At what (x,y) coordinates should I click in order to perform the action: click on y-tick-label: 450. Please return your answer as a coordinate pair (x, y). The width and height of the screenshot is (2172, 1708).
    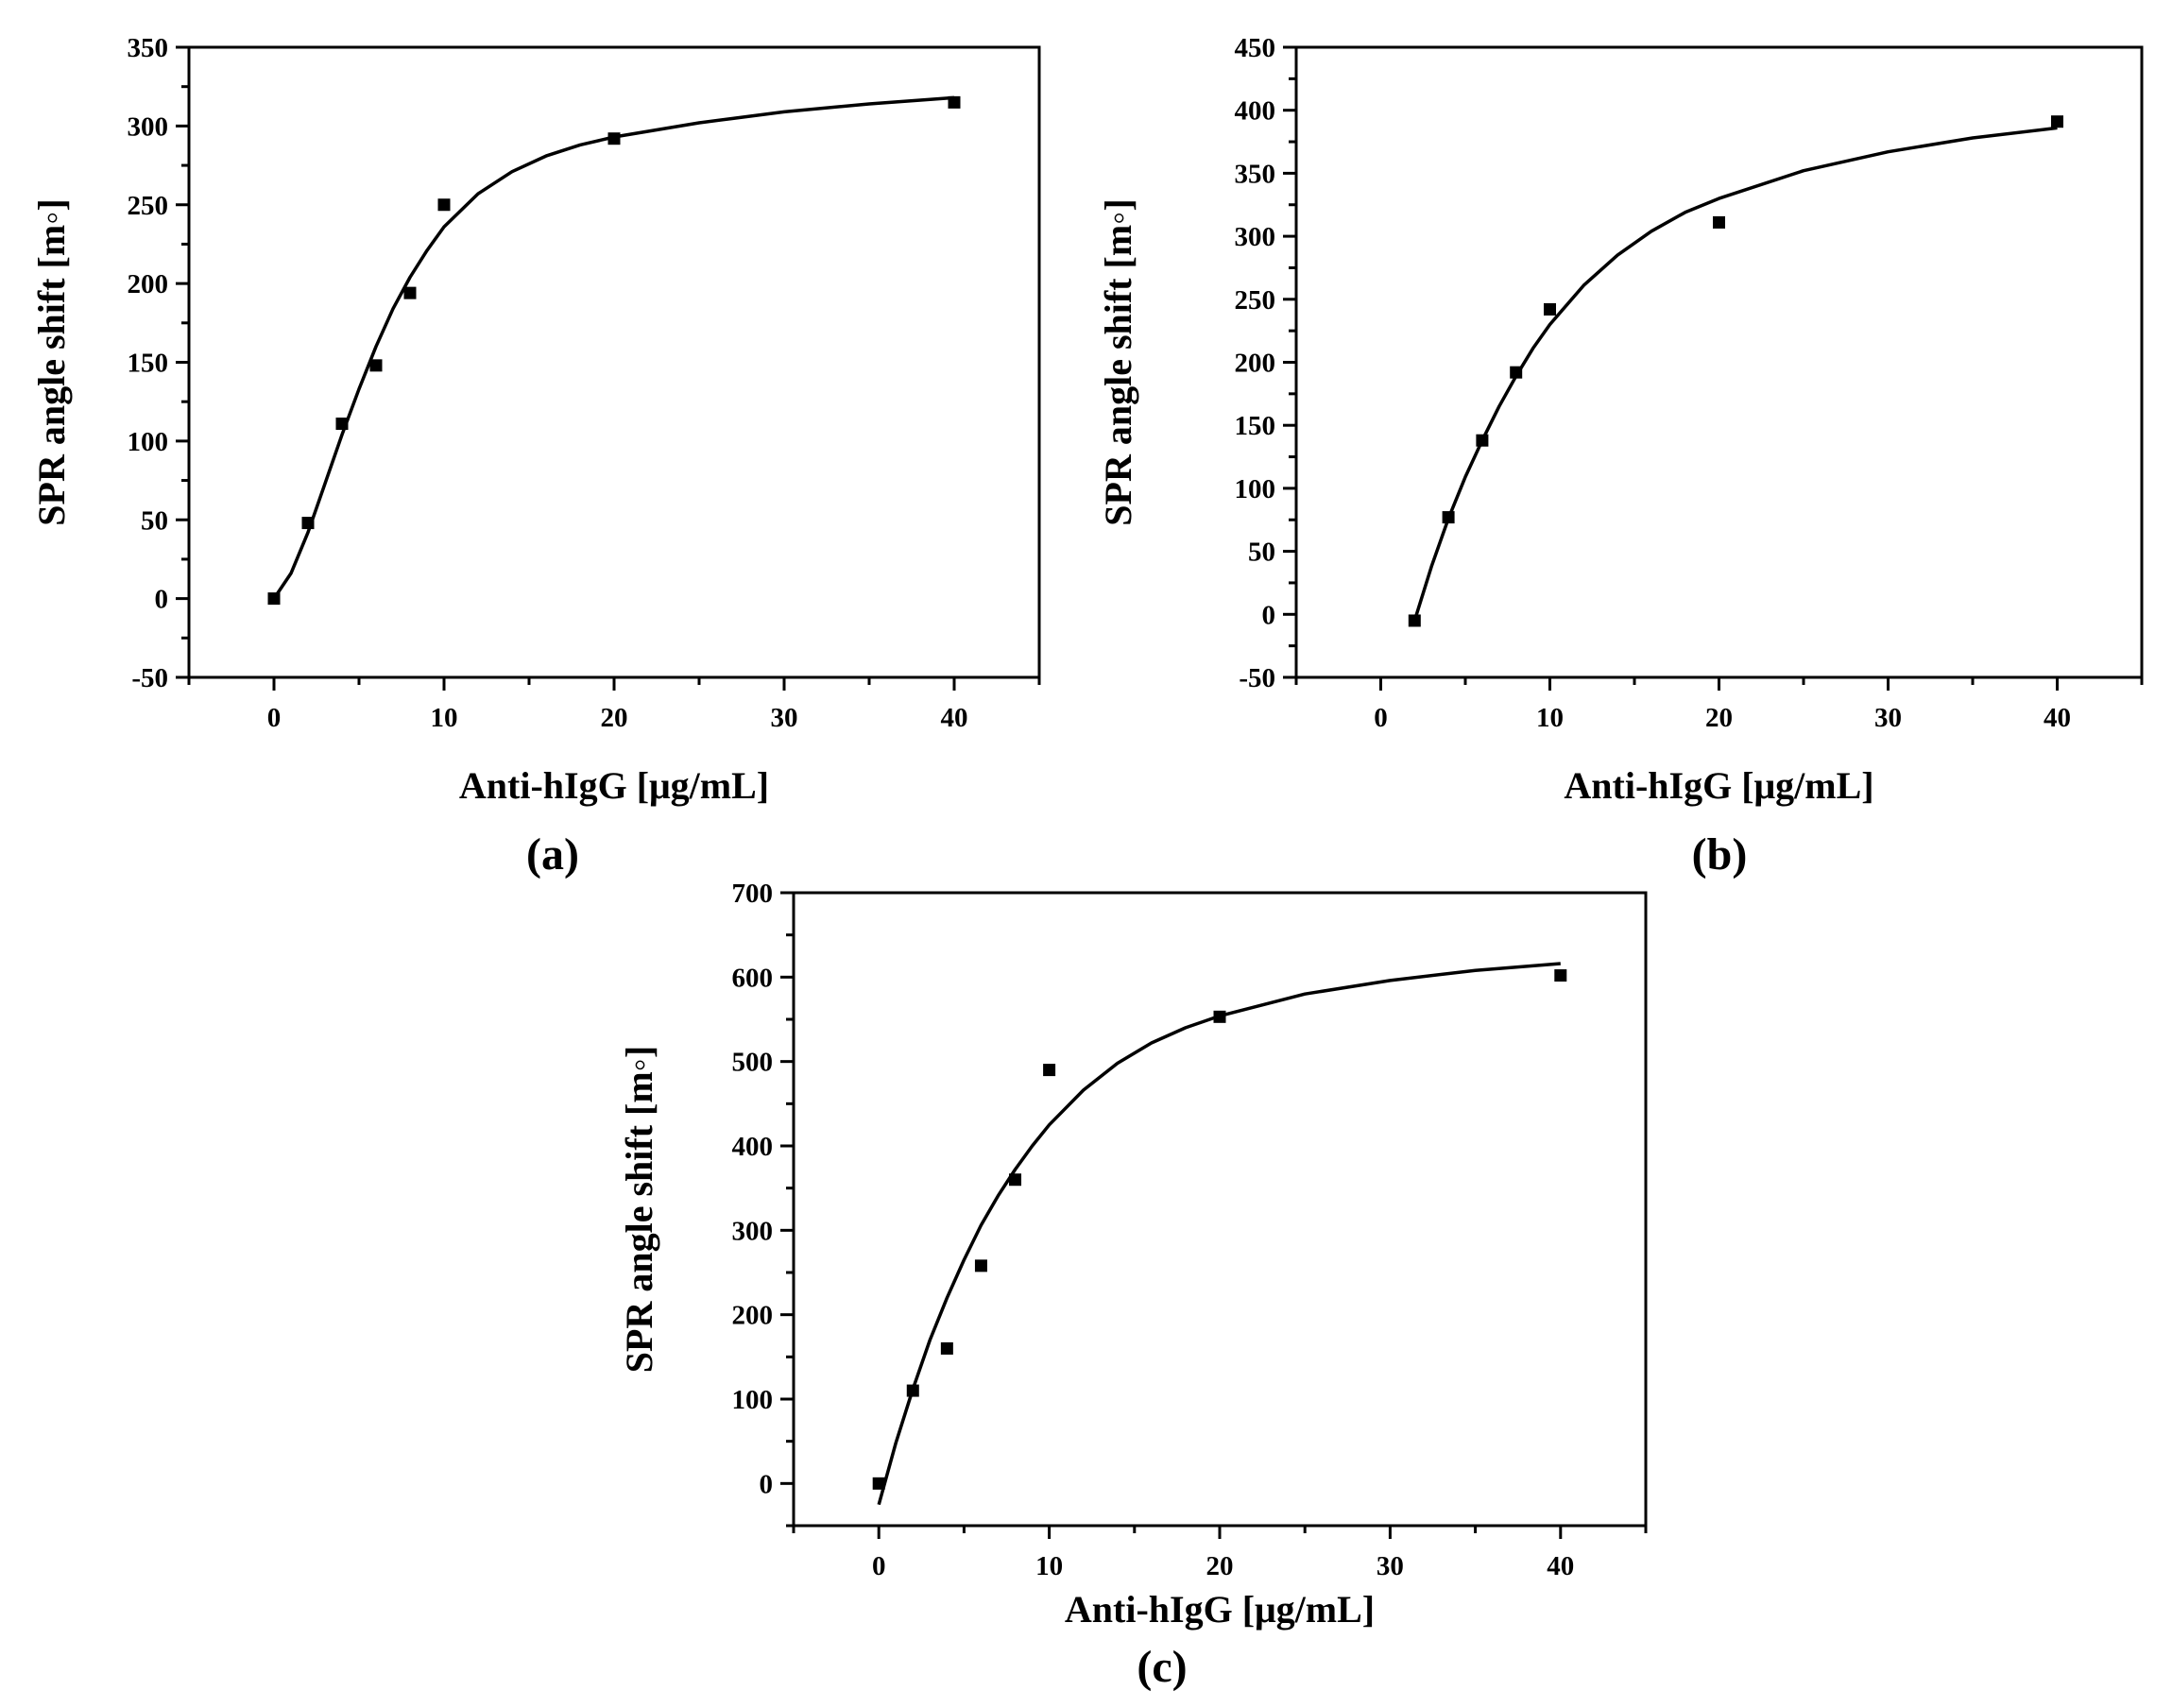
    Looking at the image, I should click on (1255, 48).